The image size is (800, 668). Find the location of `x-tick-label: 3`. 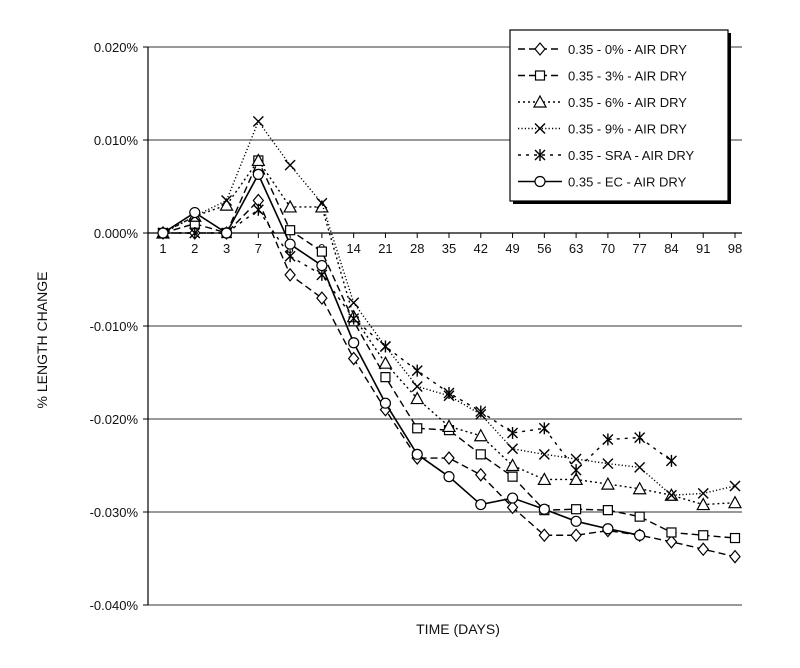

x-tick-label: 3 is located at coordinates (226, 248).